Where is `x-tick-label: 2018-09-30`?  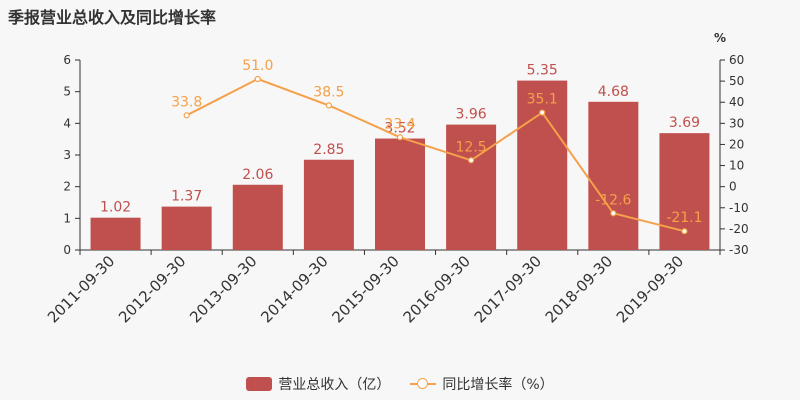
x-tick-label: 2018-09-30 is located at coordinates (579, 289).